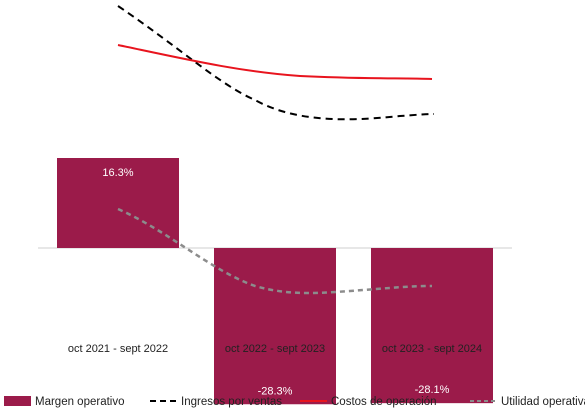 The image size is (585, 415). I want to click on legend-label-1: Margen operativo, so click(80, 402).